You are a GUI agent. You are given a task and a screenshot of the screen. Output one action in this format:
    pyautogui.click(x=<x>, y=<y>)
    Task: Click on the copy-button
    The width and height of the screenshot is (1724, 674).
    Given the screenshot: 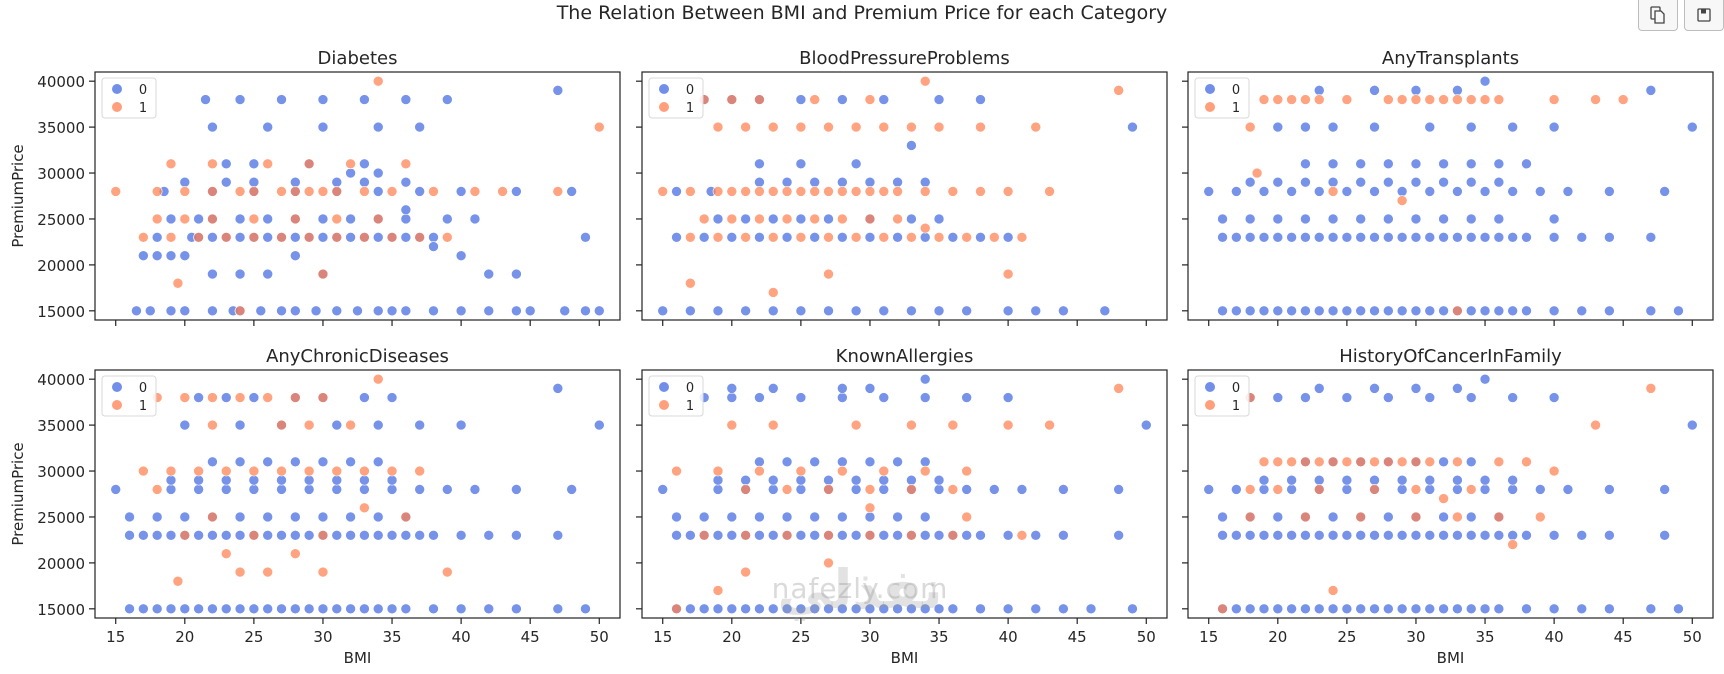 What is the action you would take?
    pyautogui.click(x=1658, y=15)
    